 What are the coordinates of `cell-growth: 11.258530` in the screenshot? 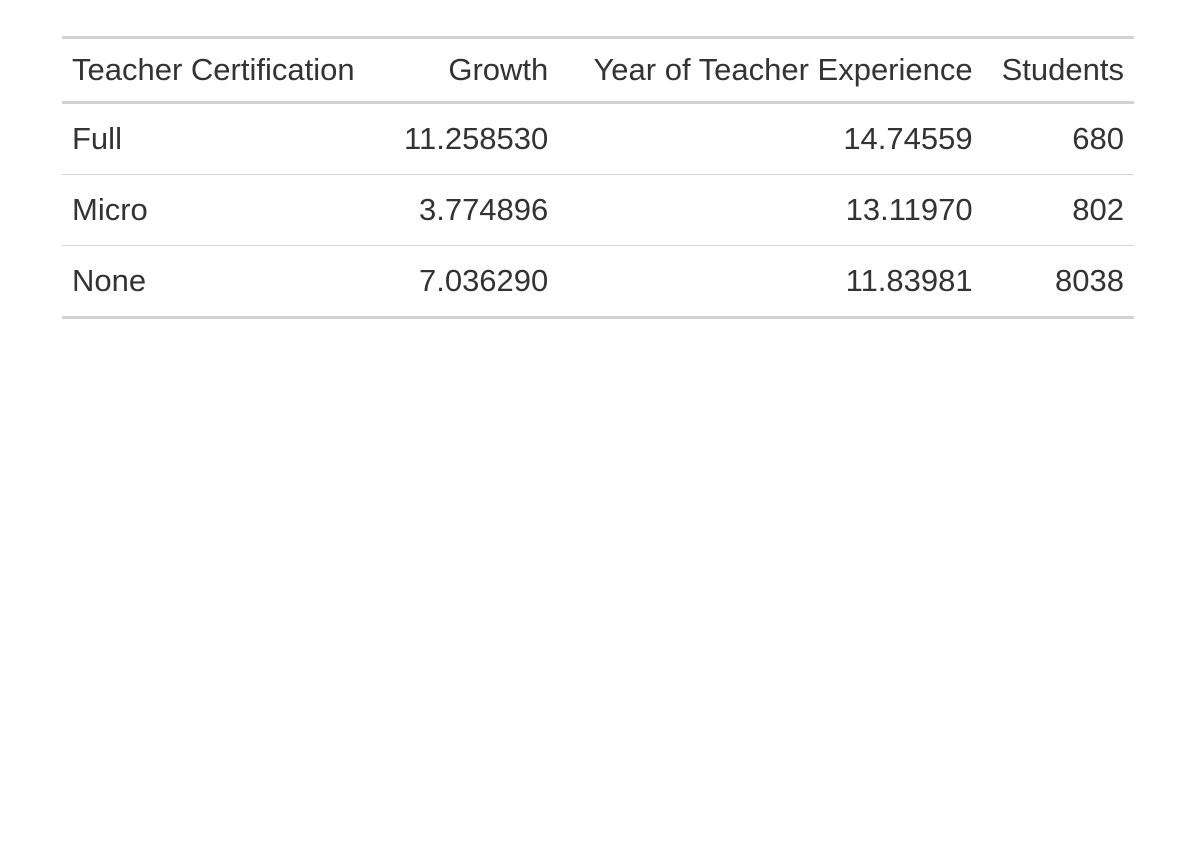 It's located at (476, 138).